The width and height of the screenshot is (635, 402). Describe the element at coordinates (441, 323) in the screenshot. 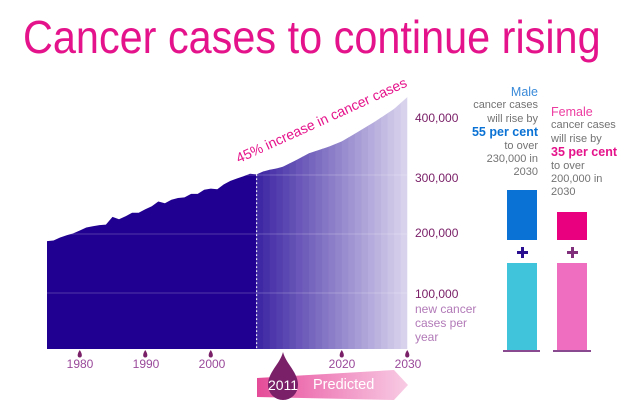

I see `y-axis-label-line: cases per` at that location.